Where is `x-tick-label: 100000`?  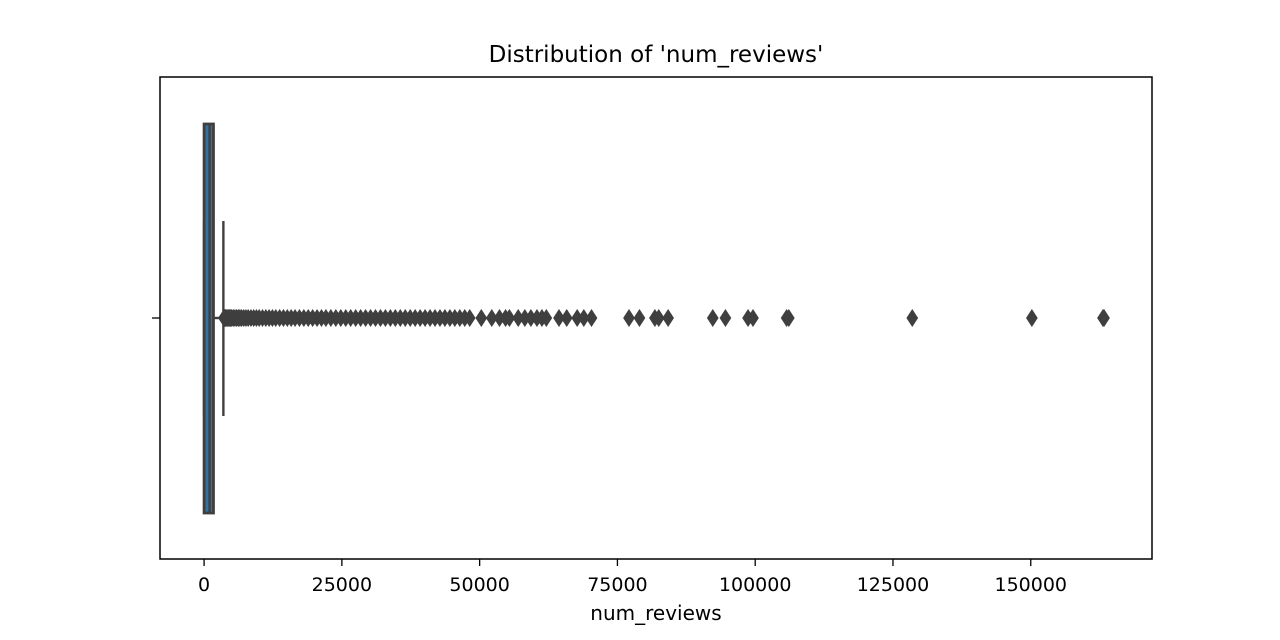 x-tick-label: 100000 is located at coordinates (755, 585).